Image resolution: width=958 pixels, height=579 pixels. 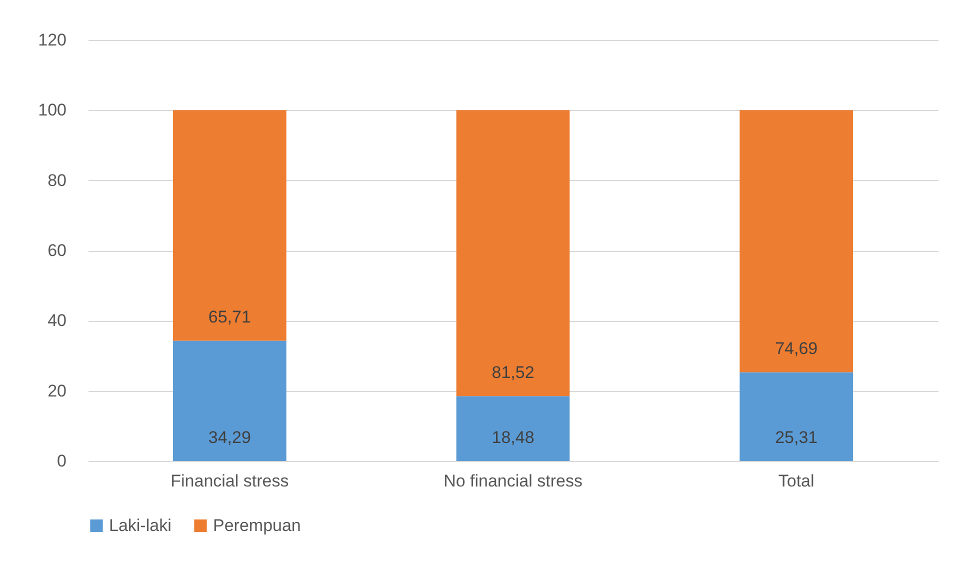 What do you see at coordinates (229, 317) in the screenshot?
I see `data-label: 65,71` at bounding box center [229, 317].